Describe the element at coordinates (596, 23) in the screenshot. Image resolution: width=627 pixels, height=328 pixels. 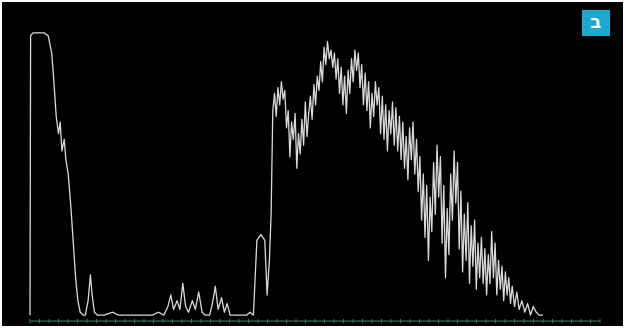
I see `panel-badge: ב` at that location.